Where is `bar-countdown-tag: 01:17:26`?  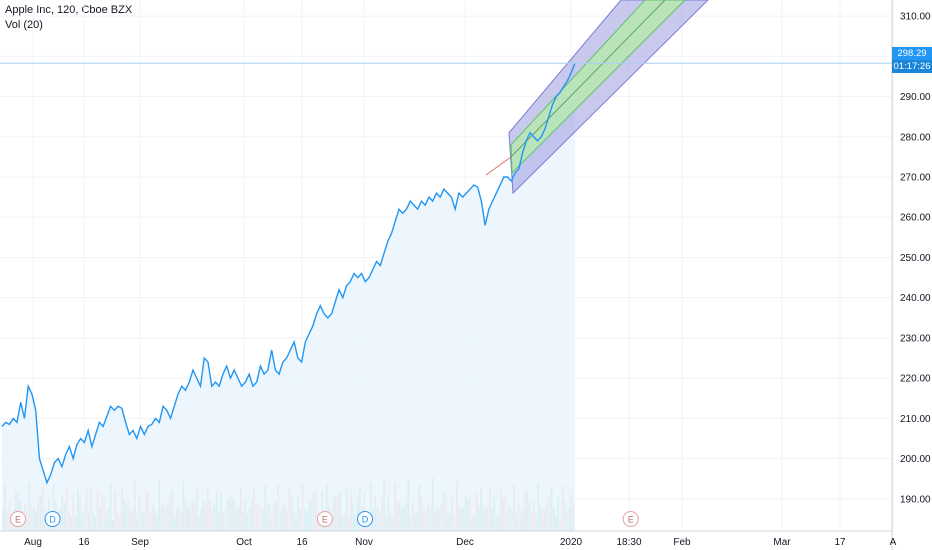
bar-countdown-tag: 01:17:26 is located at coordinates (912, 66).